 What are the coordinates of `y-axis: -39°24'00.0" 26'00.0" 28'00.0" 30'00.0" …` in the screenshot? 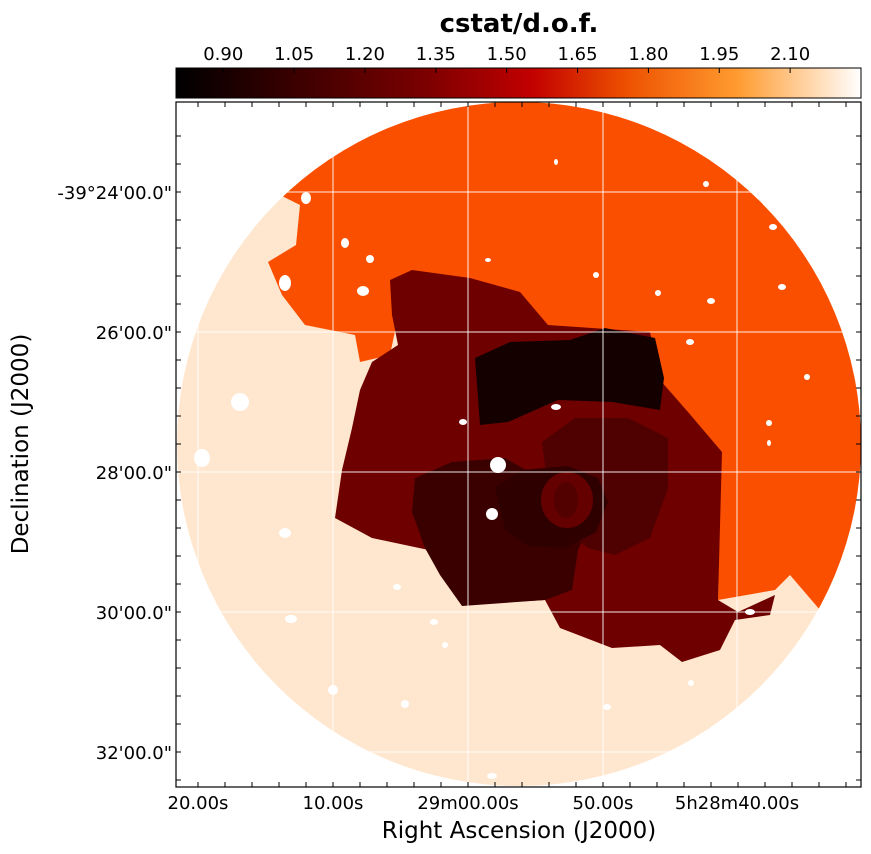 It's located at (90, 473).